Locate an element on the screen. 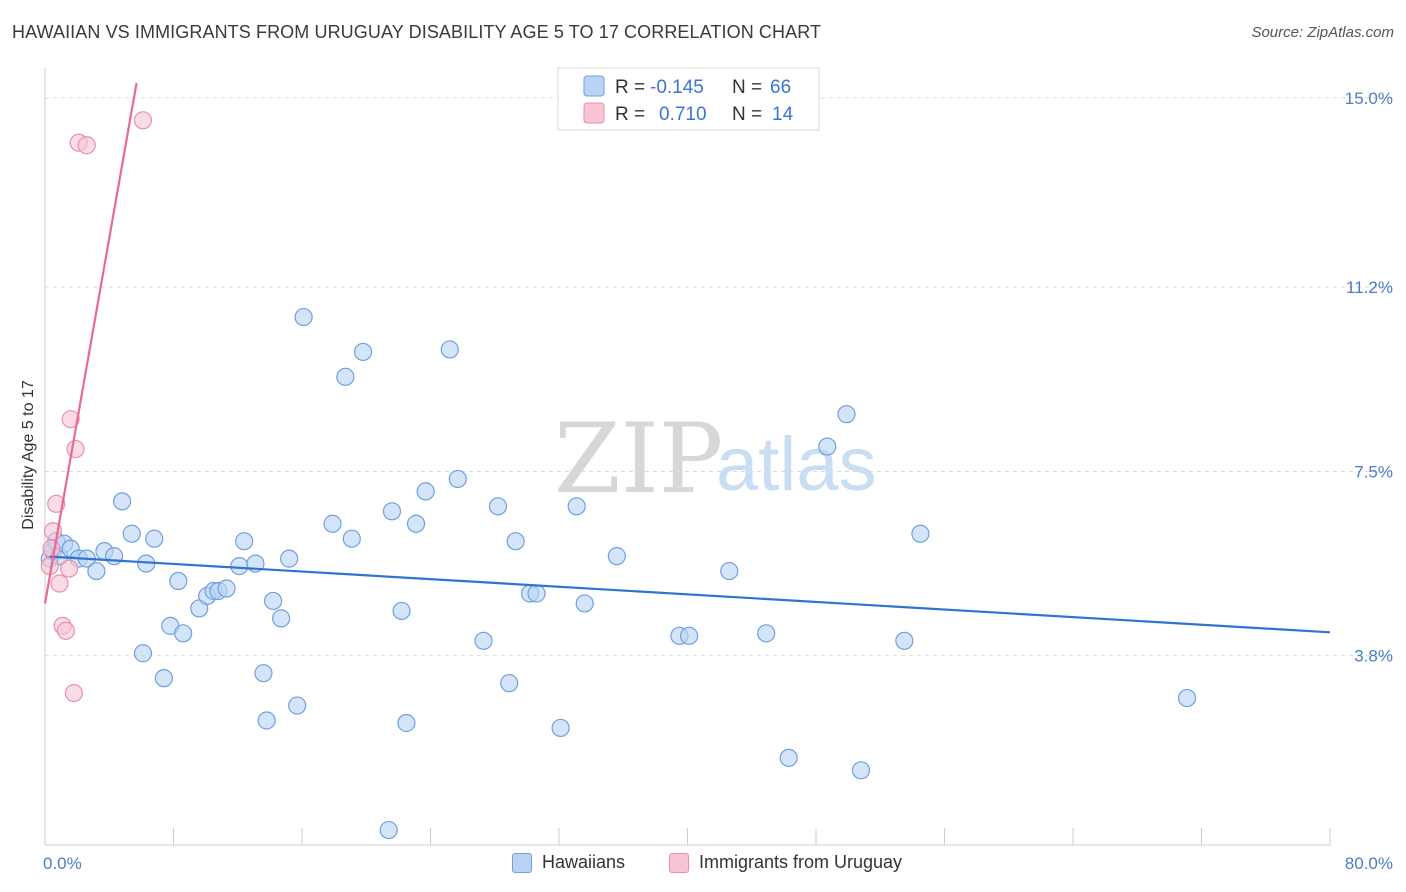 This screenshot has height=892, width=1406. y-tick-label: 3.8% is located at coordinates (1373, 656).